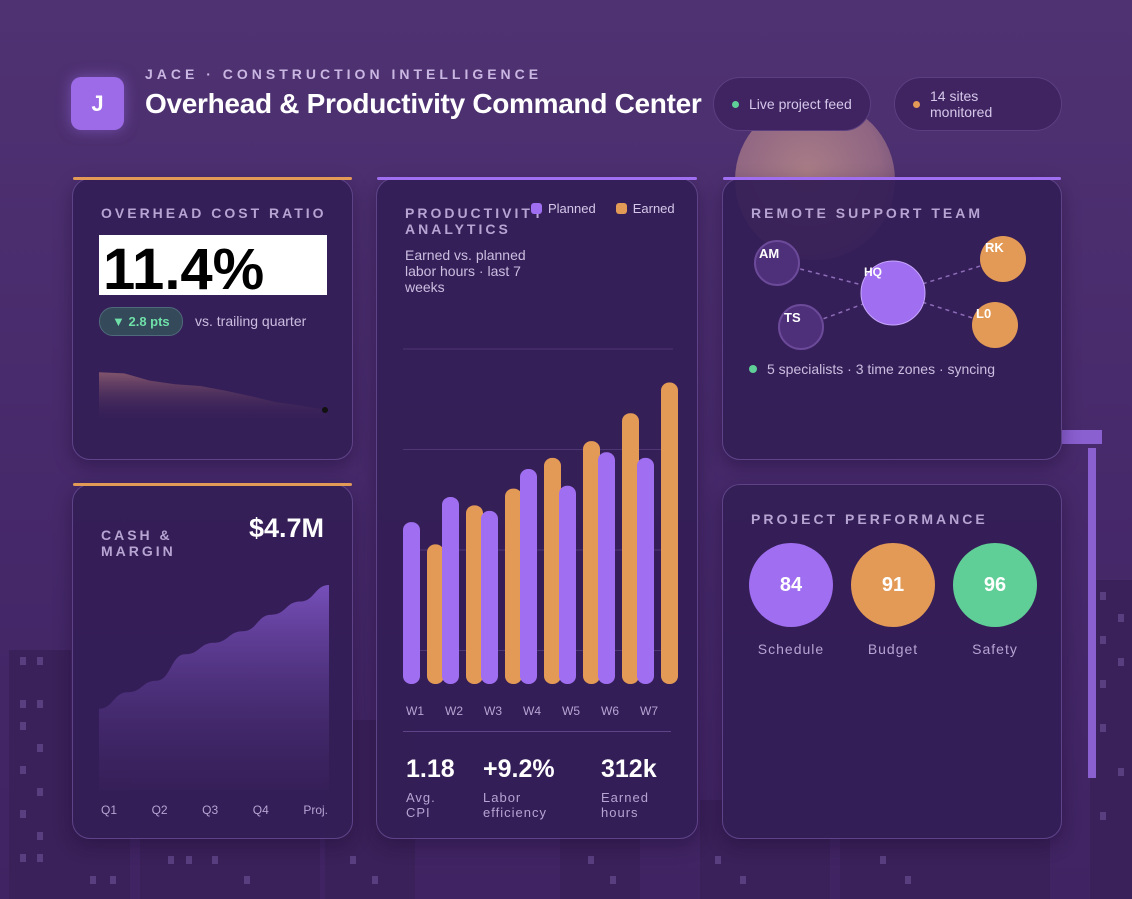  I want to click on stat-cpi-label: Avg. CPI, so click(421, 805).